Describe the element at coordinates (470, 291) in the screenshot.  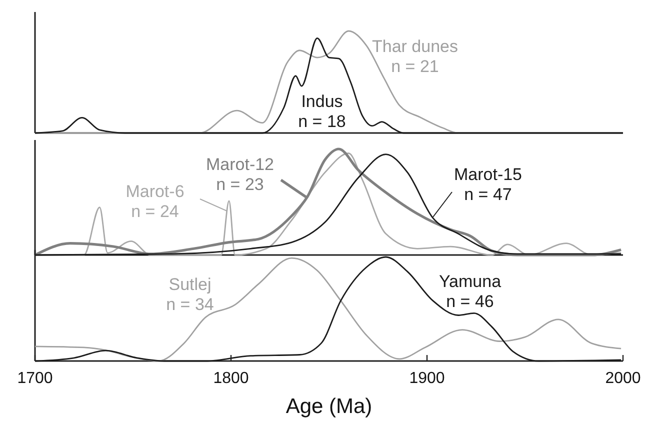
I see `series-label: Yamuna n = 46` at that location.